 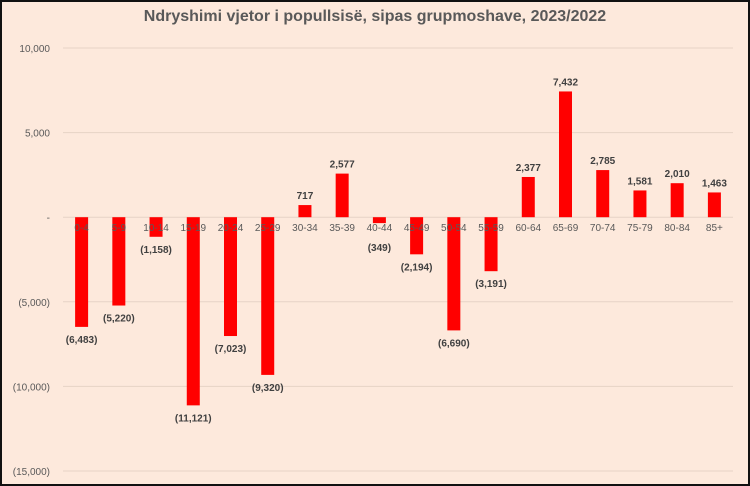 What do you see at coordinates (528, 168) in the screenshot?
I see `data-label: 2,377` at bounding box center [528, 168].